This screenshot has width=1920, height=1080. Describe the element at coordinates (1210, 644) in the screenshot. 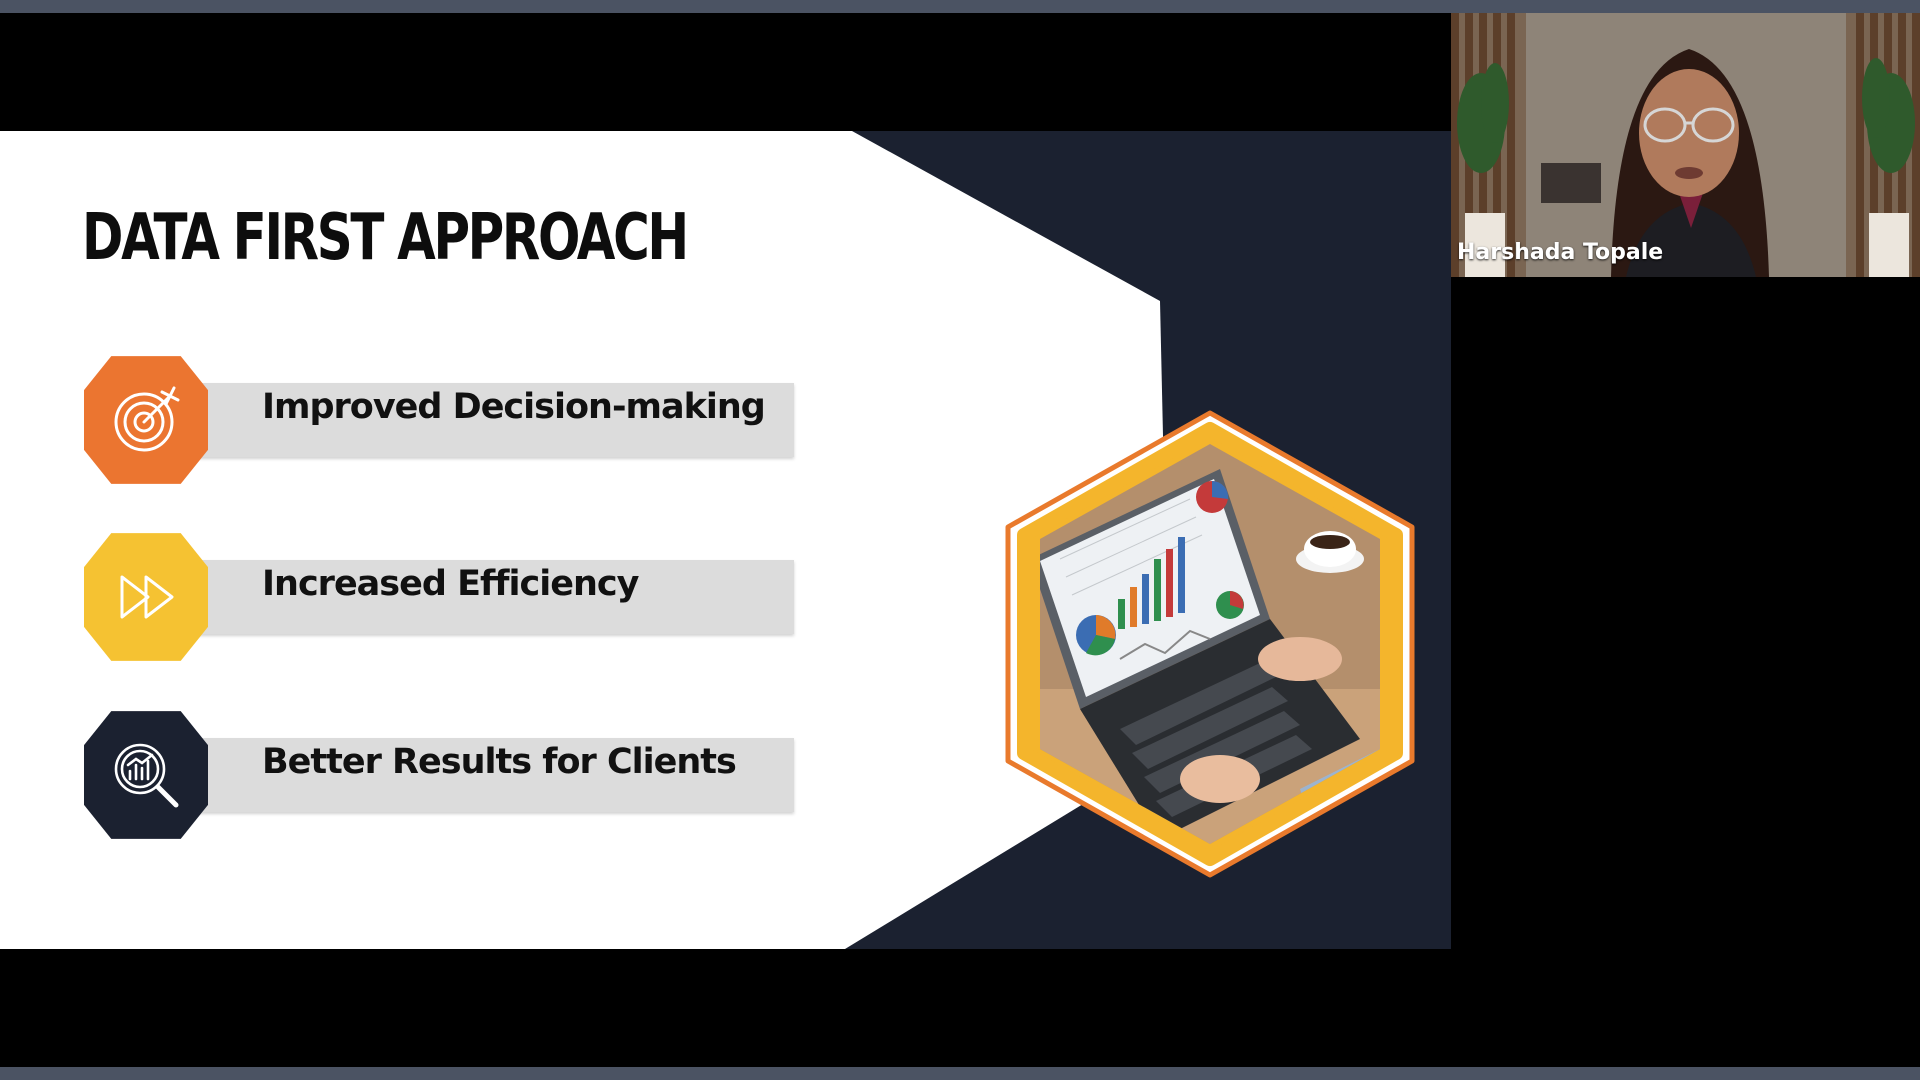

I see `laptop-analytics-image` at that location.